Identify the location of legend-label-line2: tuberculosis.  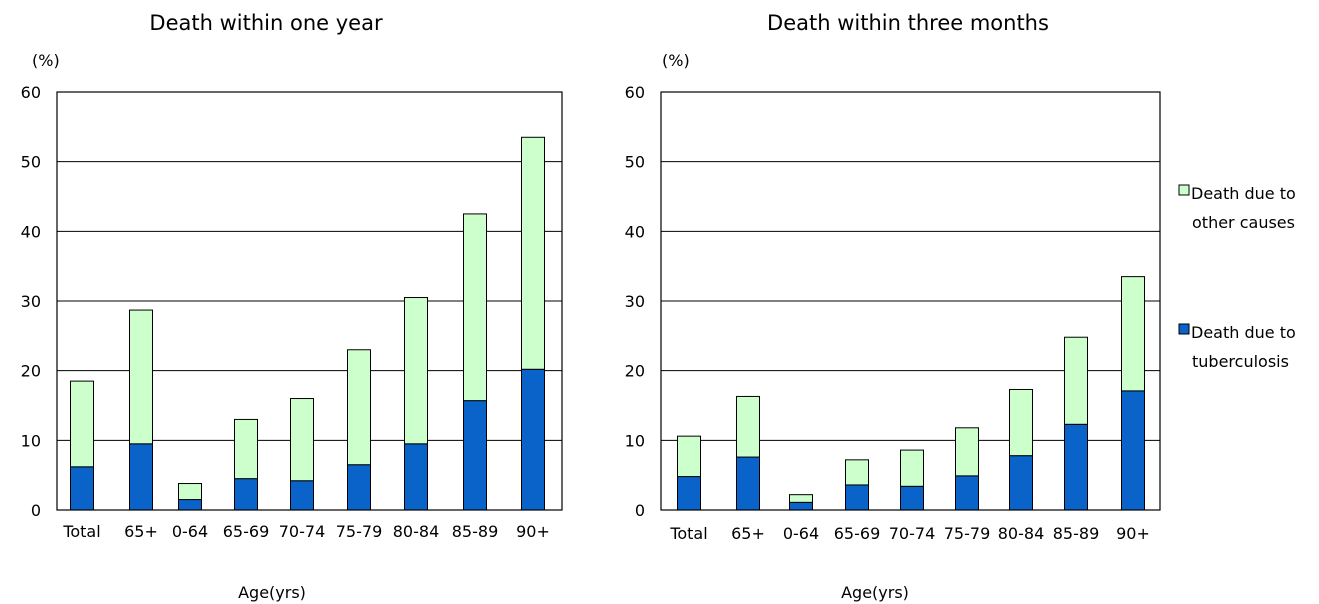
(1240, 361).